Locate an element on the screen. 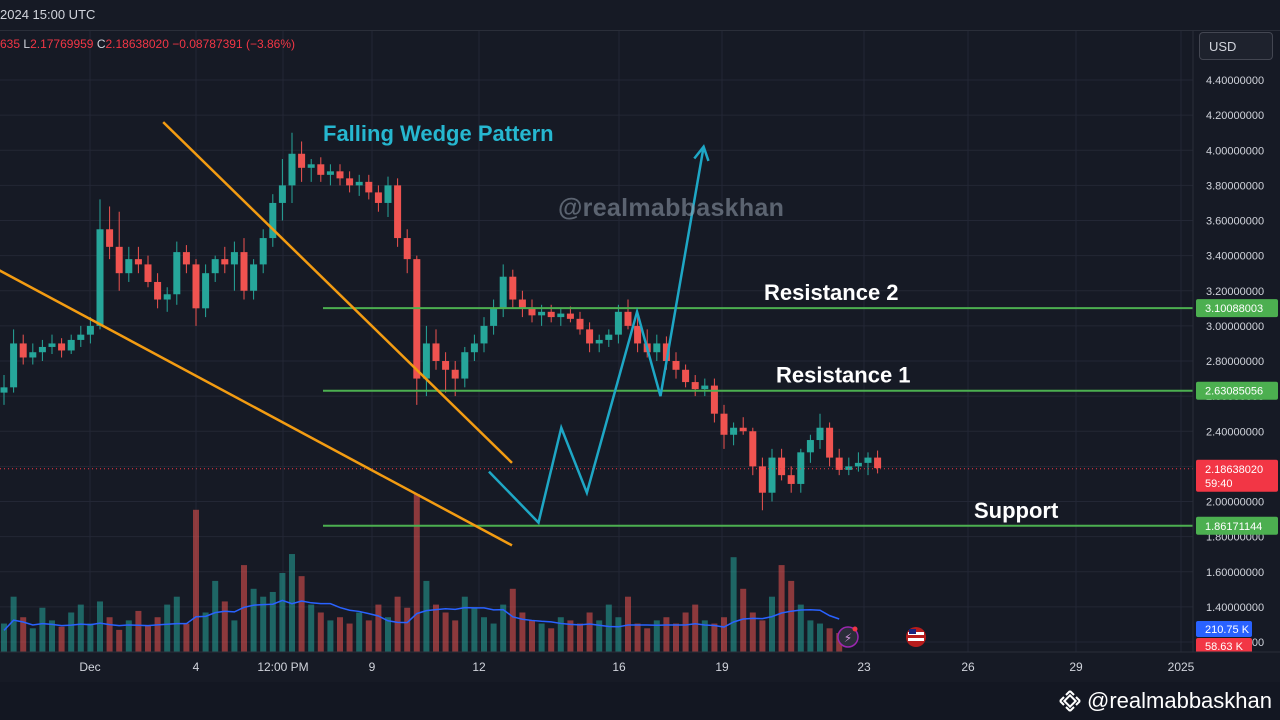 This screenshot has width=1280, height=720. time-tick-label: Dec is located at coordinates (89, 667).